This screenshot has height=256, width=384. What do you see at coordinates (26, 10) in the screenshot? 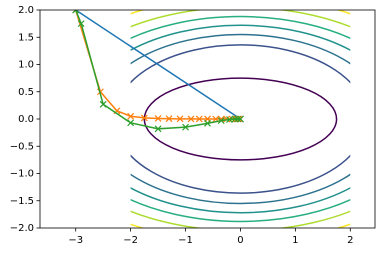
I see `y-tick-label: 2.0` at bounding box center [26, 10].